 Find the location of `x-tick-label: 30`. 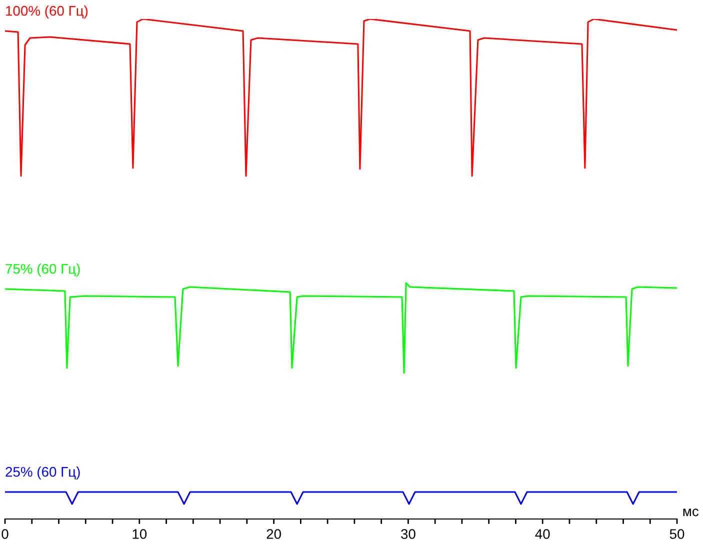

x-tick-label: 30 is located at coordinates (408, 534).